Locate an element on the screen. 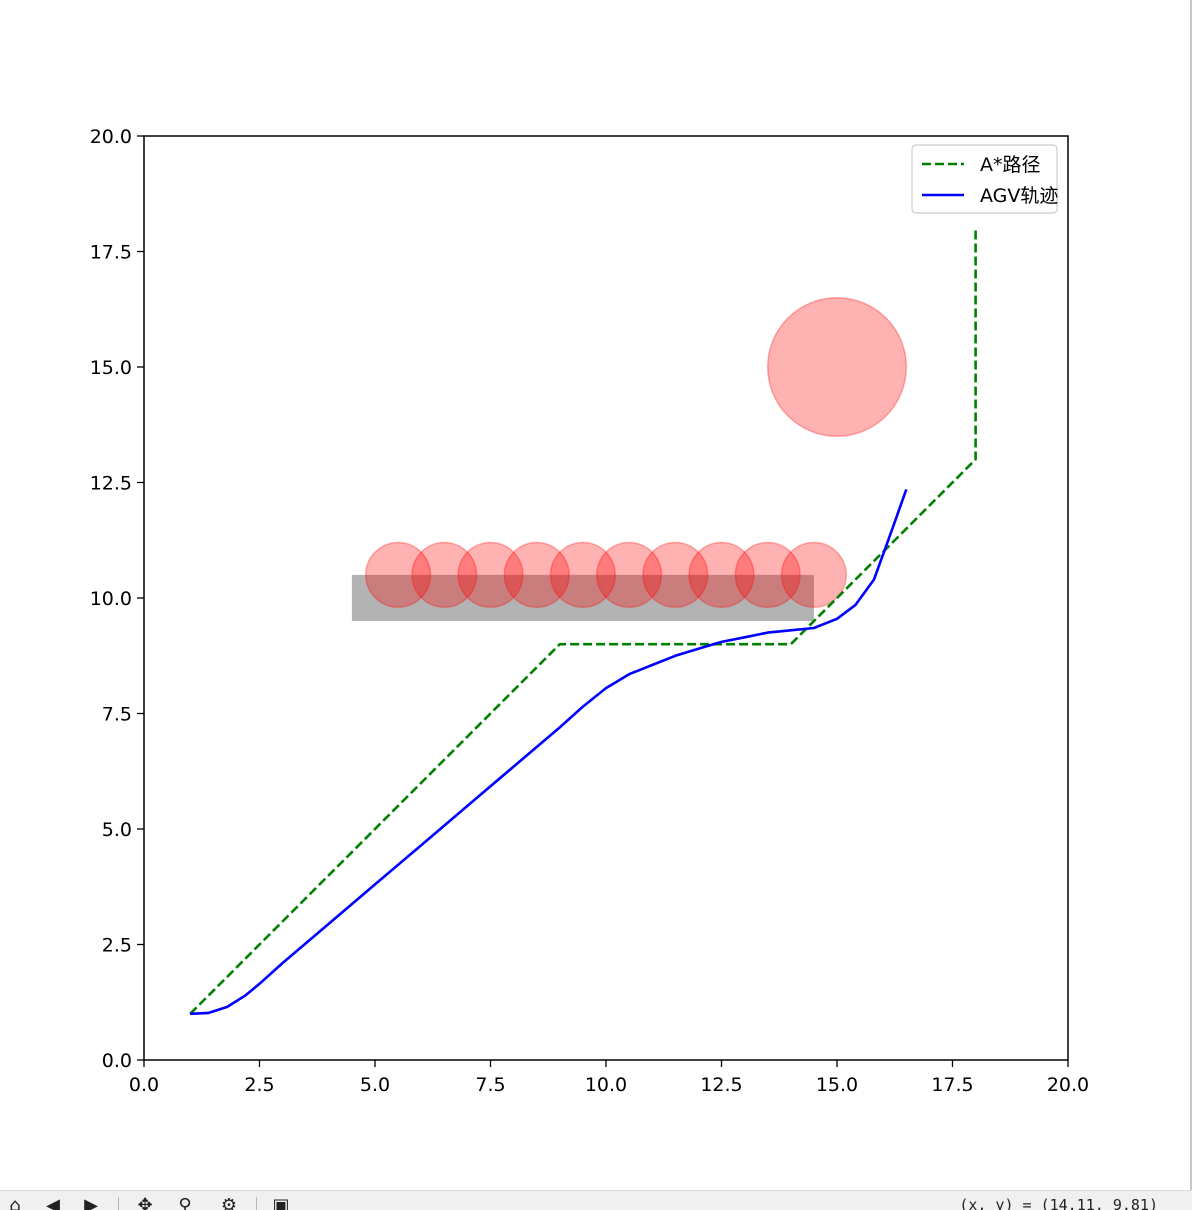  coordinate-readout: (x, y) = (14.11, 9.81) is located at coordinates (1058, 1203).